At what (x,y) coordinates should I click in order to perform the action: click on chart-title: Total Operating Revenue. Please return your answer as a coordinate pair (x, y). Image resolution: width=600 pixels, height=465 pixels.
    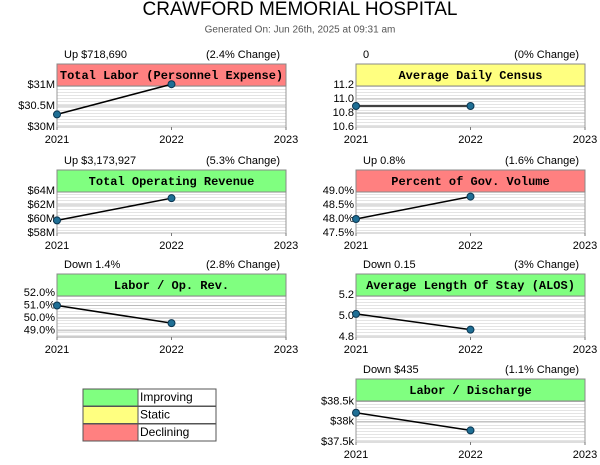
    Looking at the image, I should click on (172, 182).